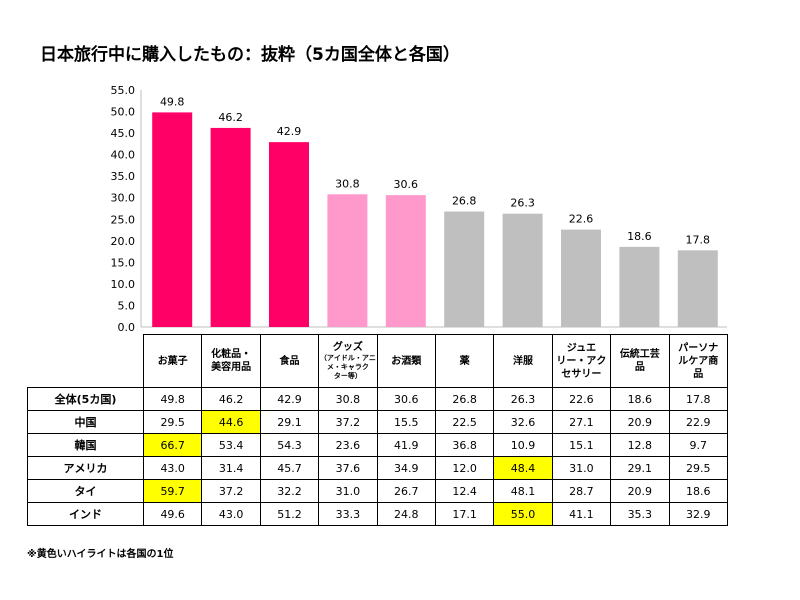  I want to click on table-row-label: インド, so click(85, 514).